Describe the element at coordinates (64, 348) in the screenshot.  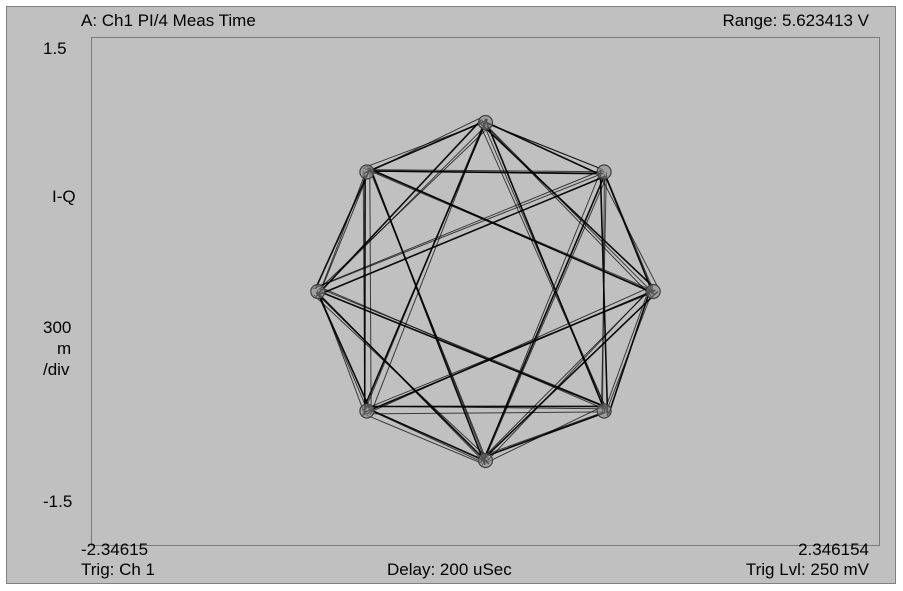
I see `y-scale-prefix: m` at that location.